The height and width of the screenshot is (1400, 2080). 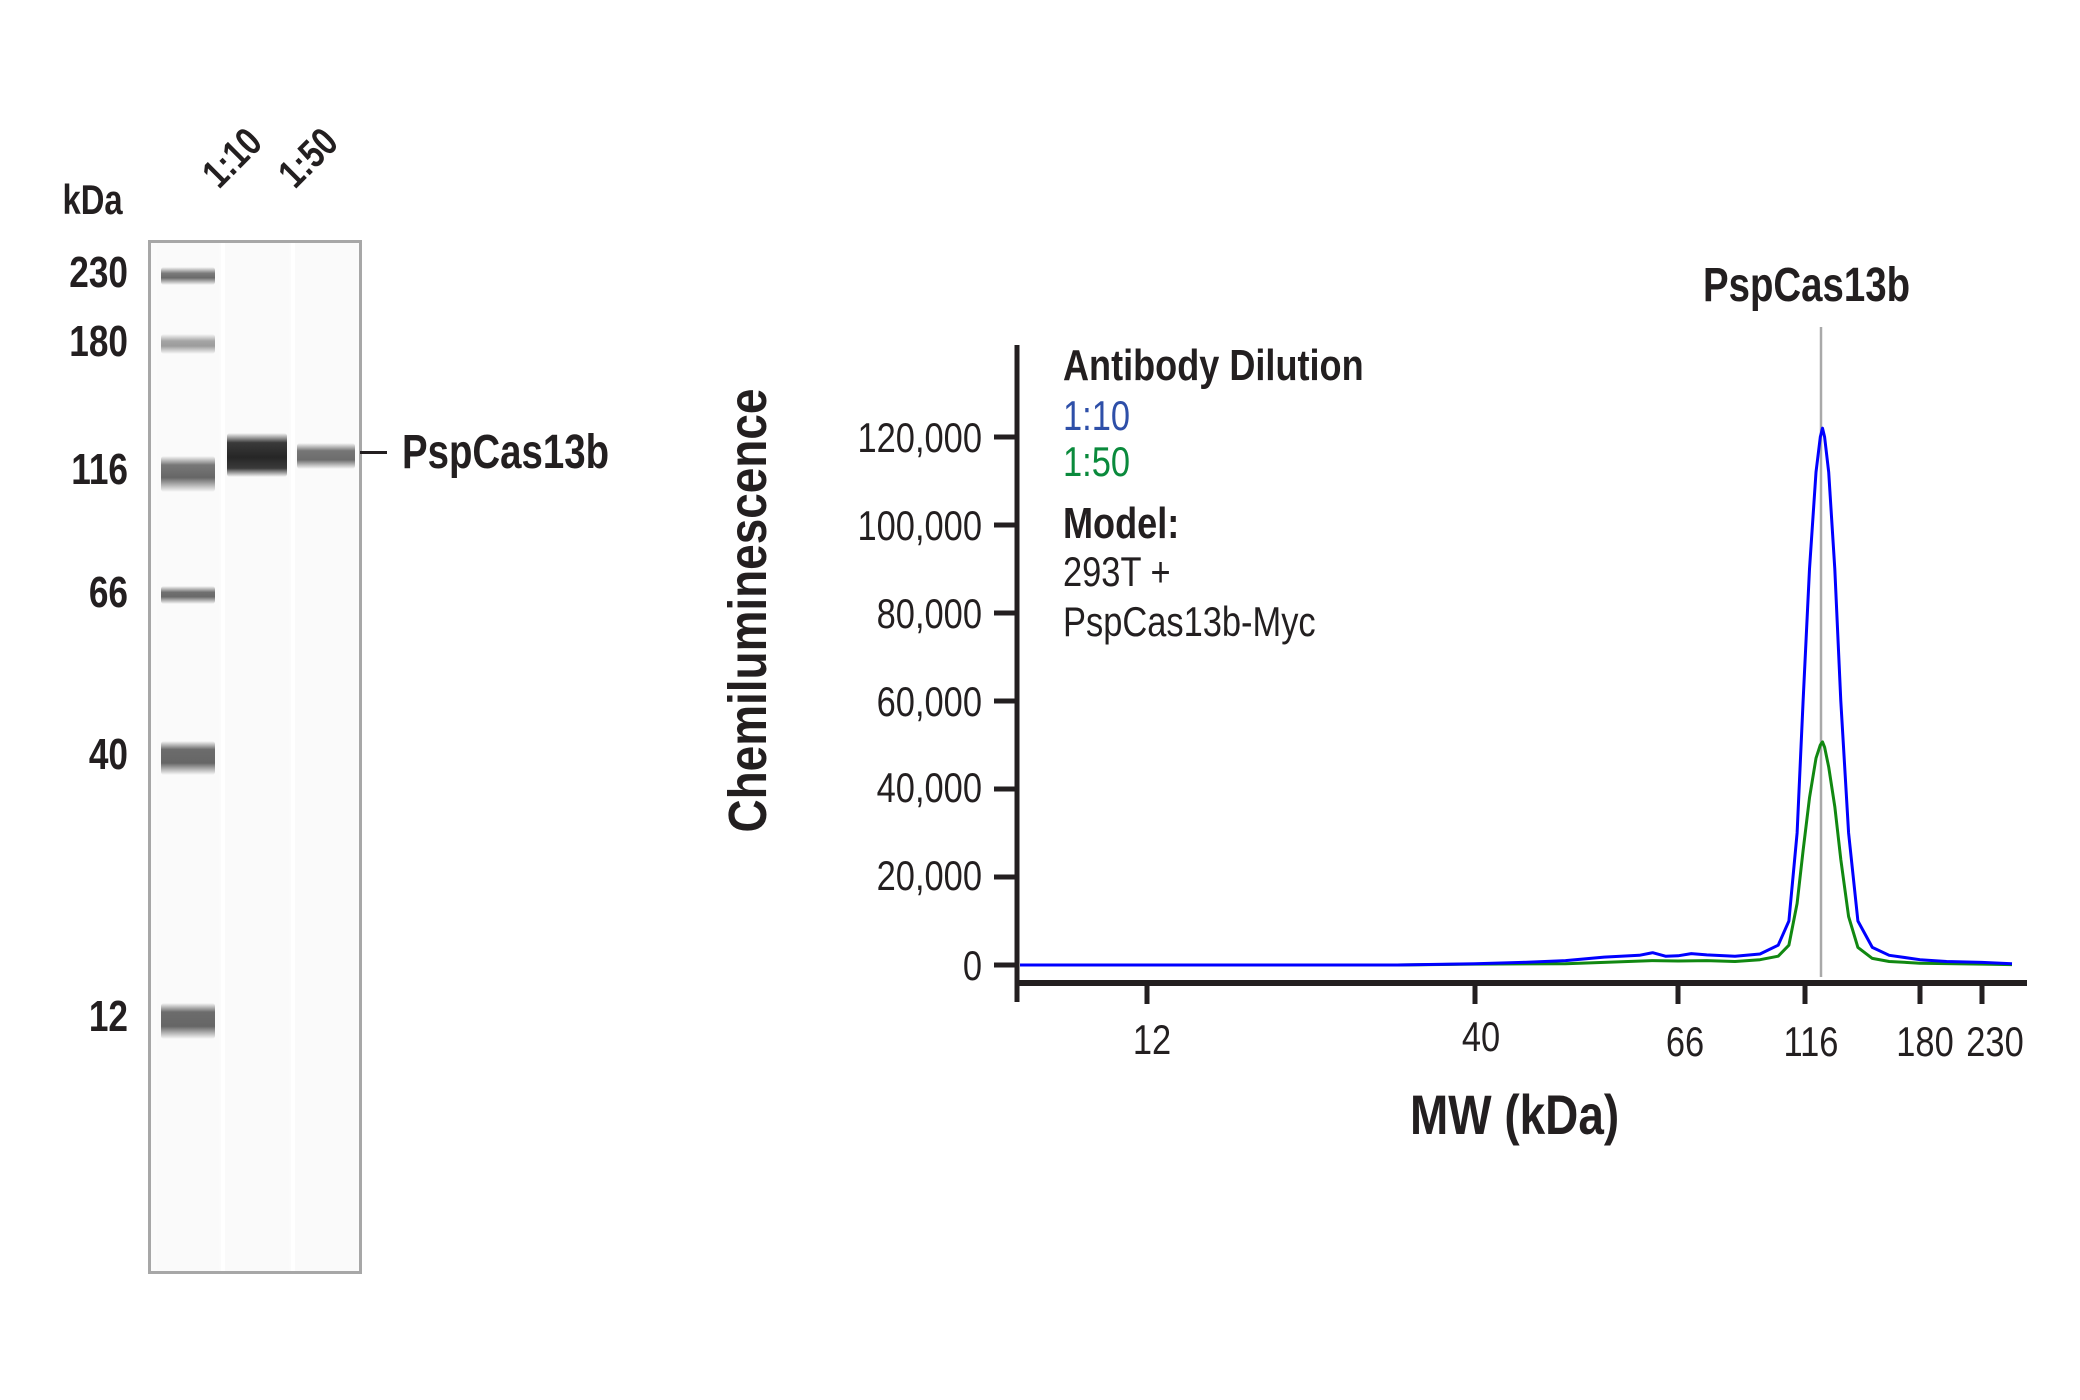 I want to click on legend-model-line-2: PspCas13b-Myc, so click(x=1189, y=621).